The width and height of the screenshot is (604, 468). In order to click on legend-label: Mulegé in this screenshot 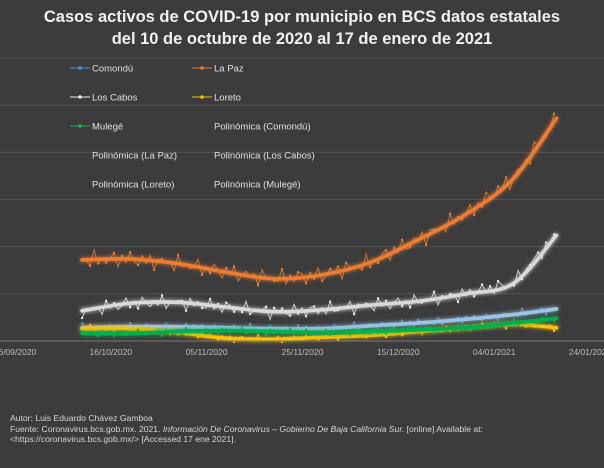, I will do `click(107, 127)`.